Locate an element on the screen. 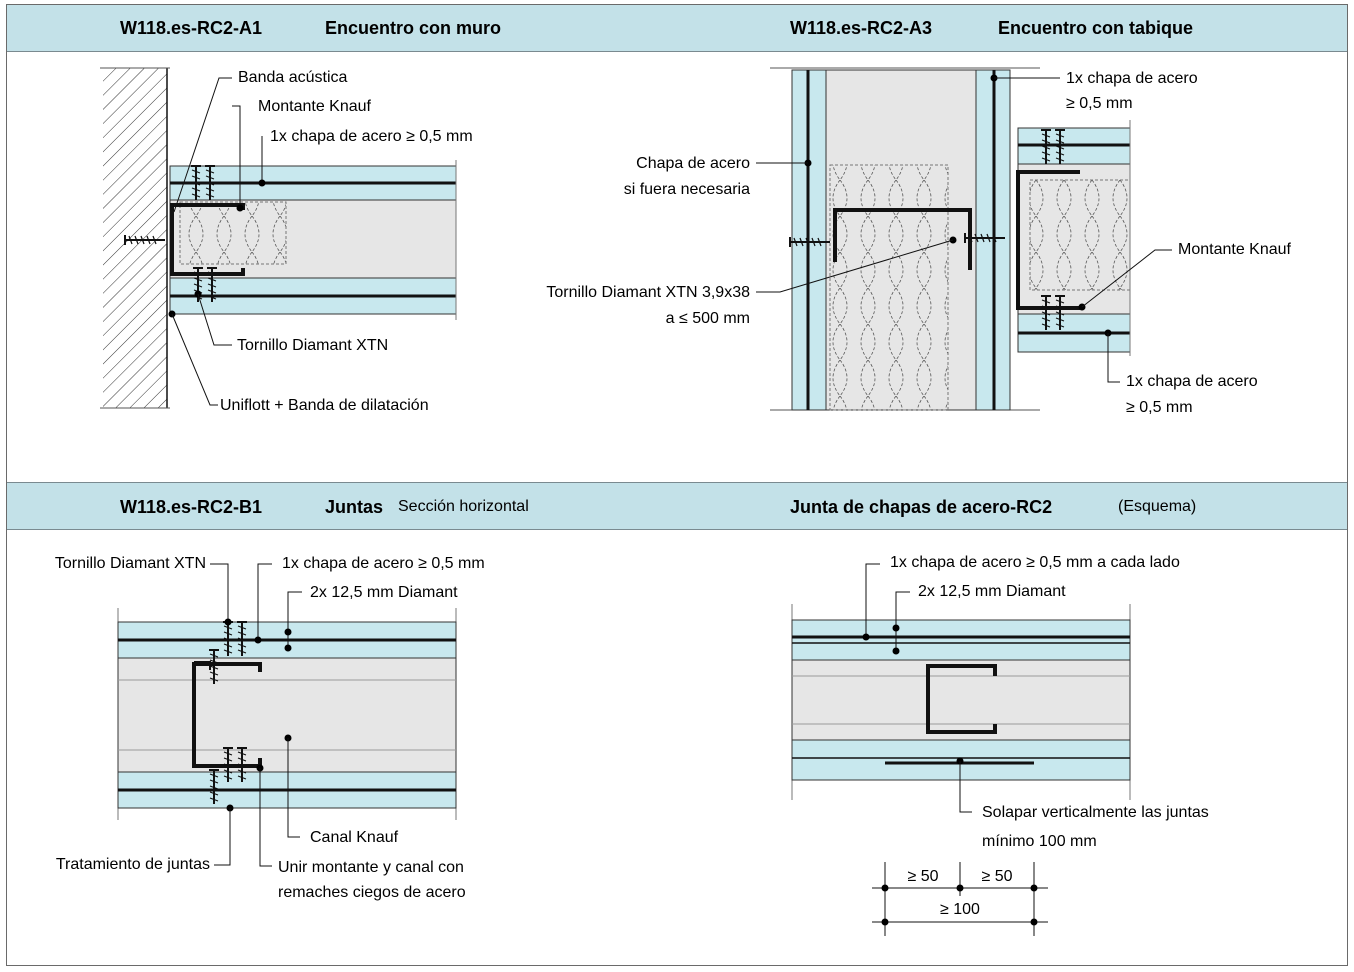 This screenshot has width=1354, height=972. header-bar-top is located at coordinates (677, 28).